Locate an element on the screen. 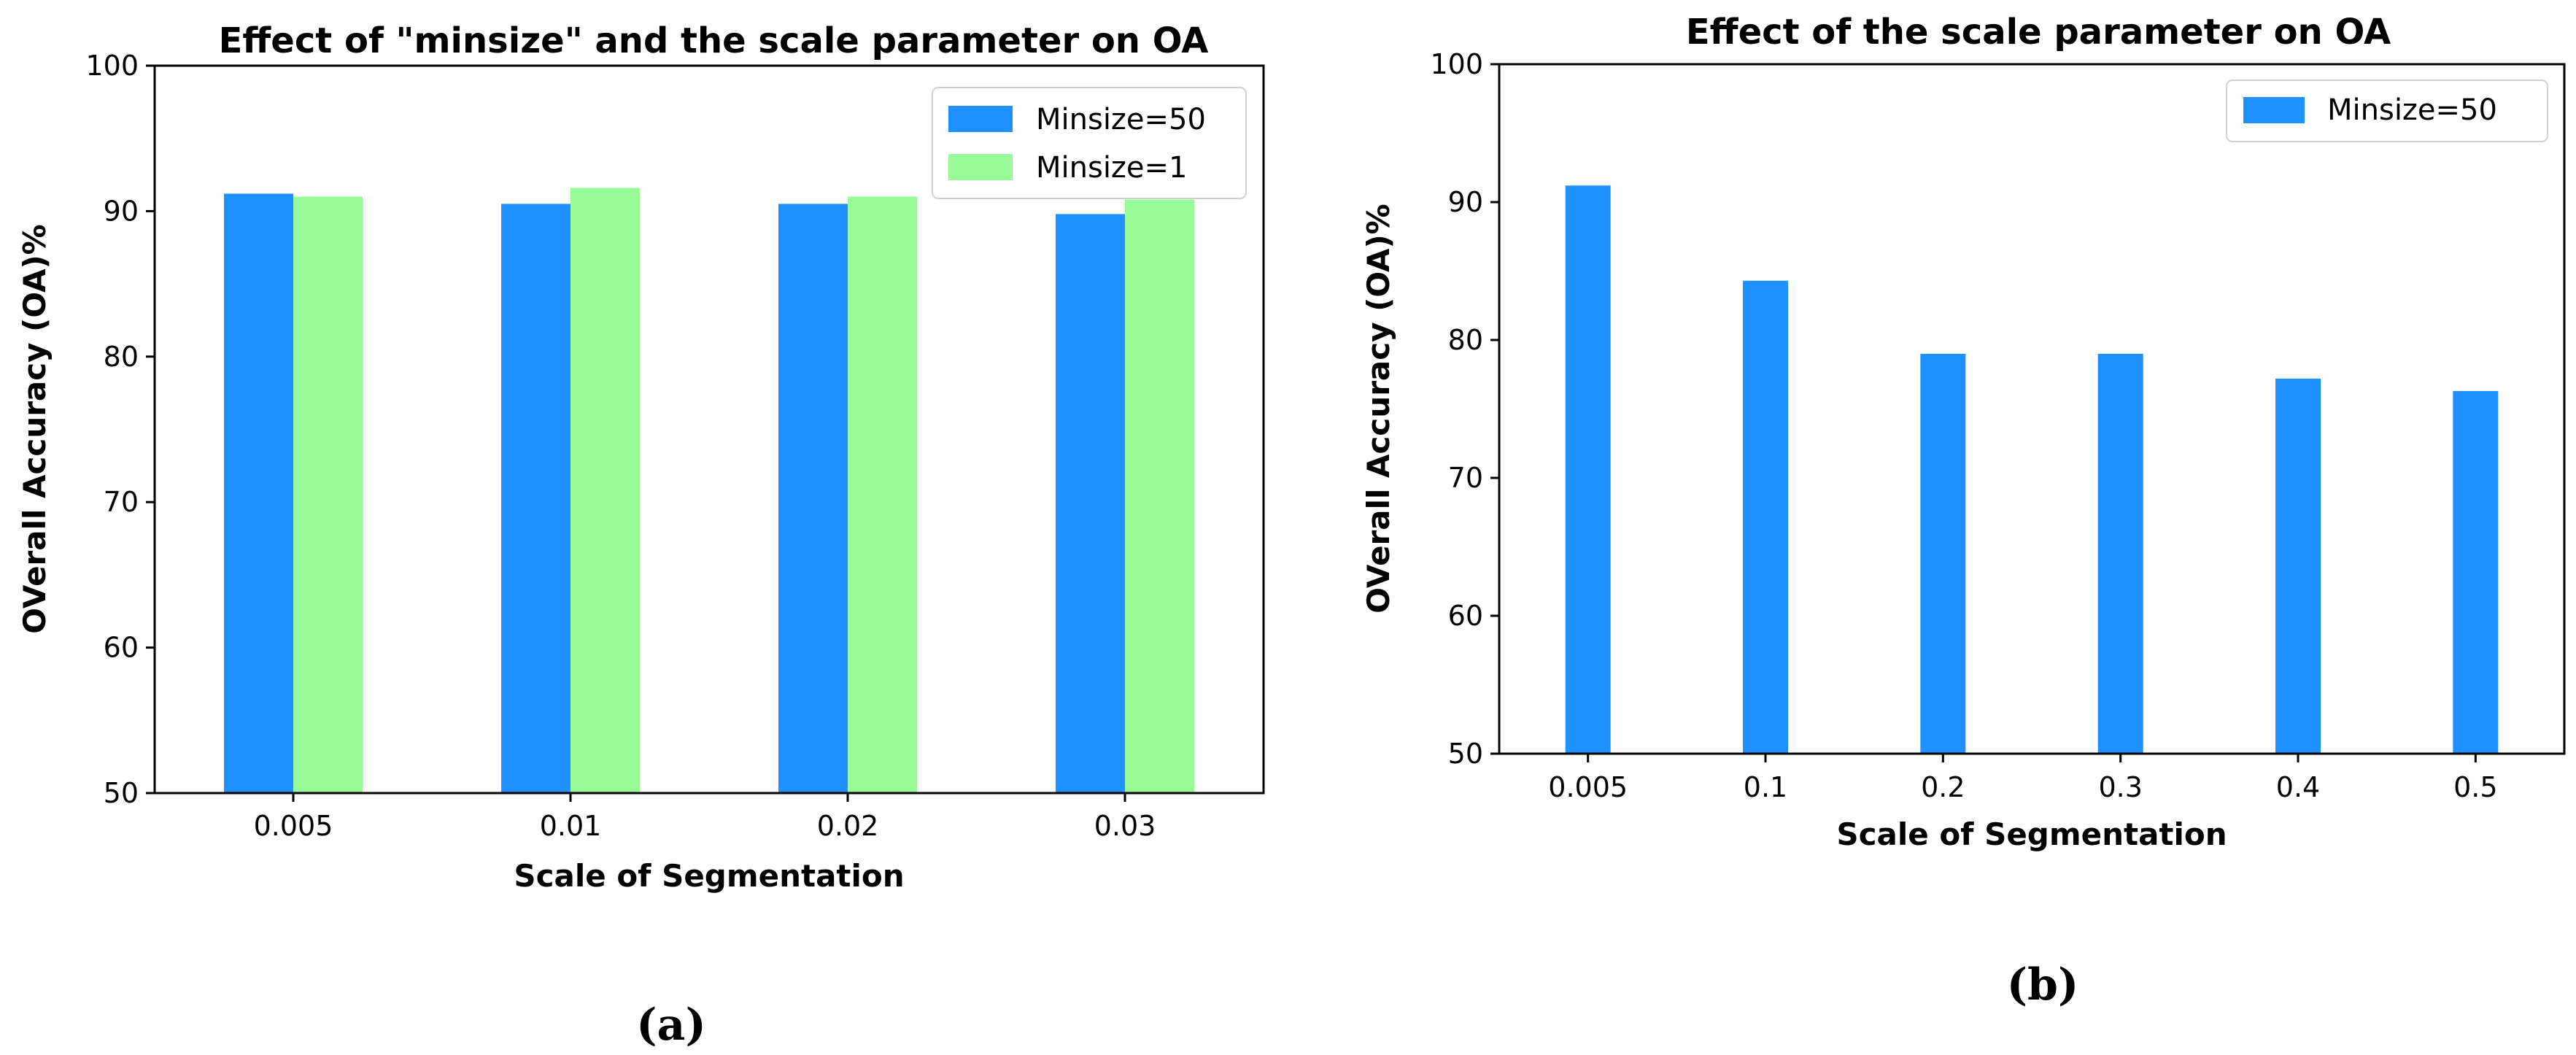 The image size is (2576, 1055). chart-b-y-tick-label: 70 is located at coordinates (1465, 478).